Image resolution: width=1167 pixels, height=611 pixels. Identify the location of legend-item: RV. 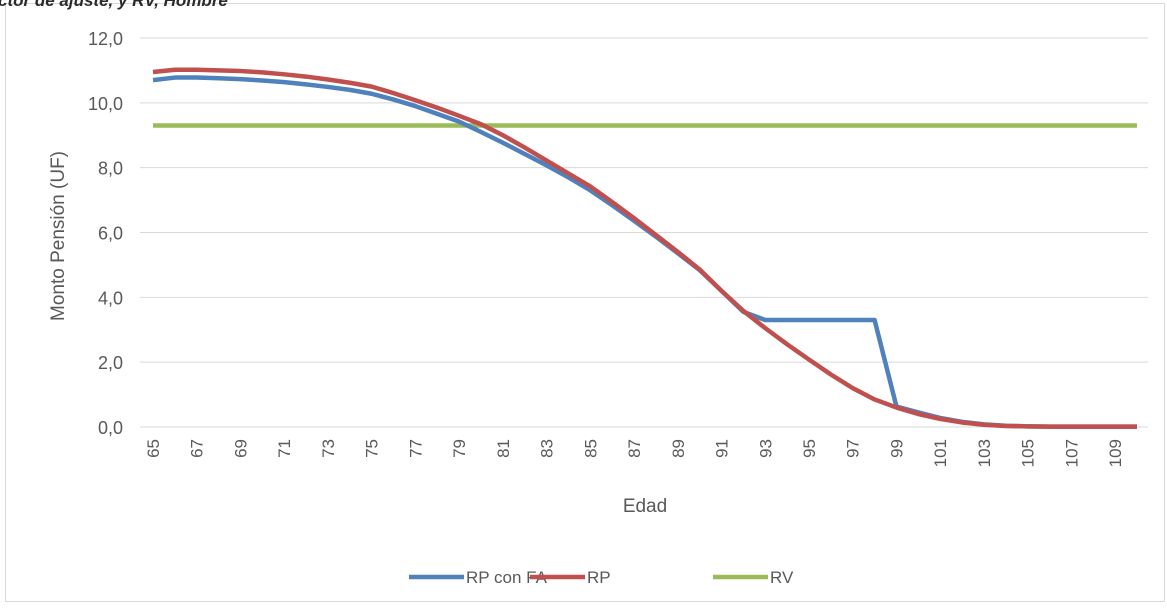
(753, 577).